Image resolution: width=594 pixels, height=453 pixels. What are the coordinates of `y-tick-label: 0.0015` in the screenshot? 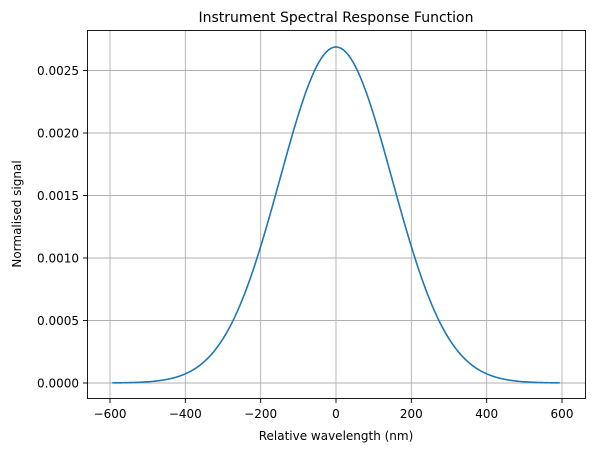 It's located at (58, 196).